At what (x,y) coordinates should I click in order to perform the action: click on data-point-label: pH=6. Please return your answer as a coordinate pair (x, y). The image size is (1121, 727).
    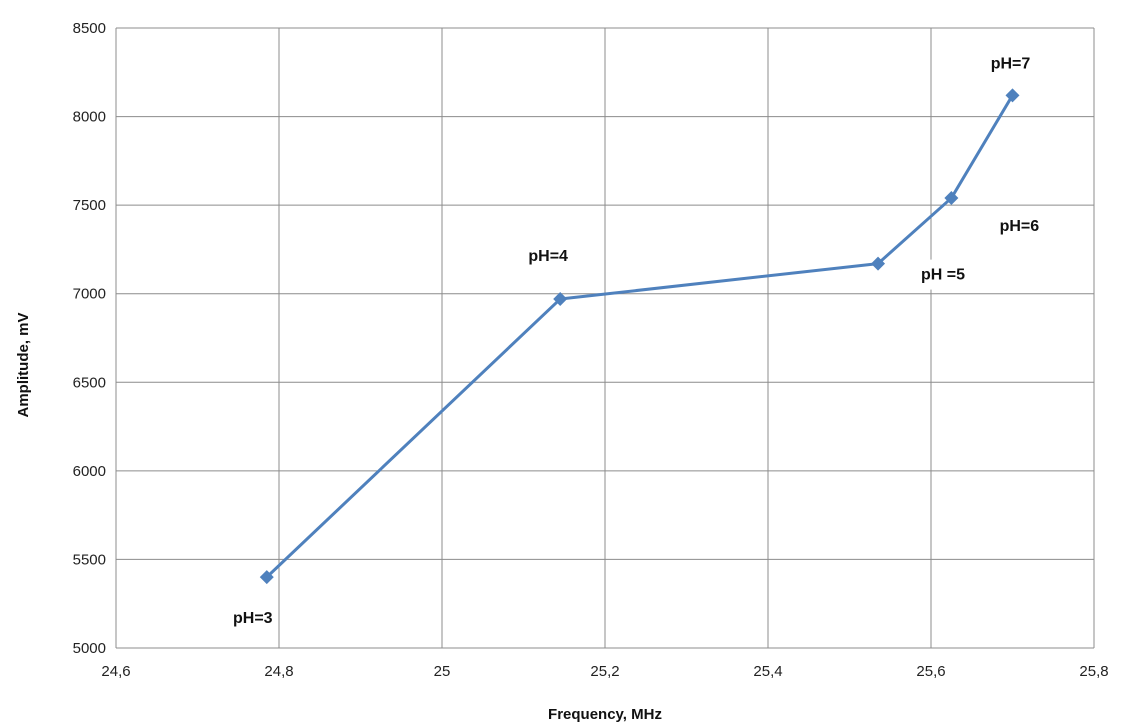
    Looking at the image, I should click on (1020, 226).